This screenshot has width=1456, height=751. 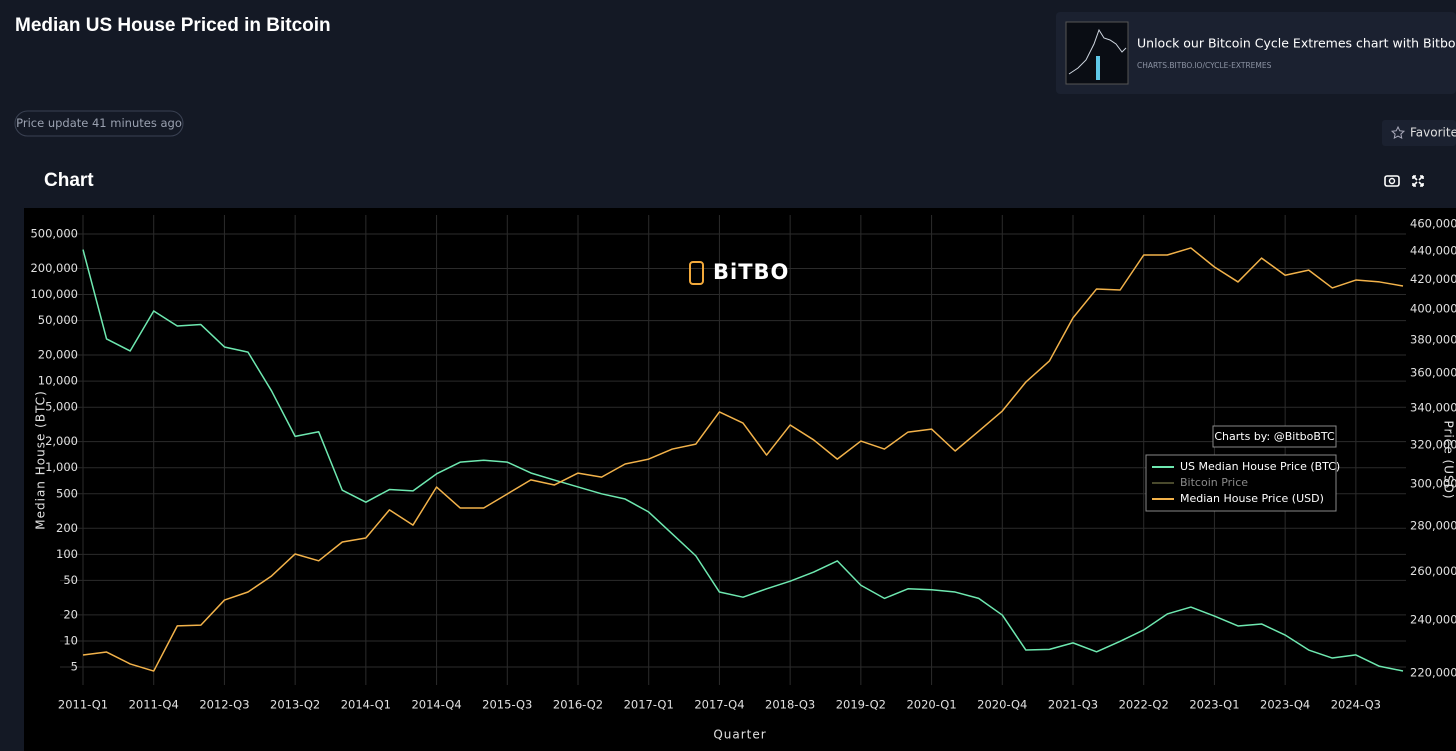 I want to click on y-tick-label: 50, so click(x=70, y=580).